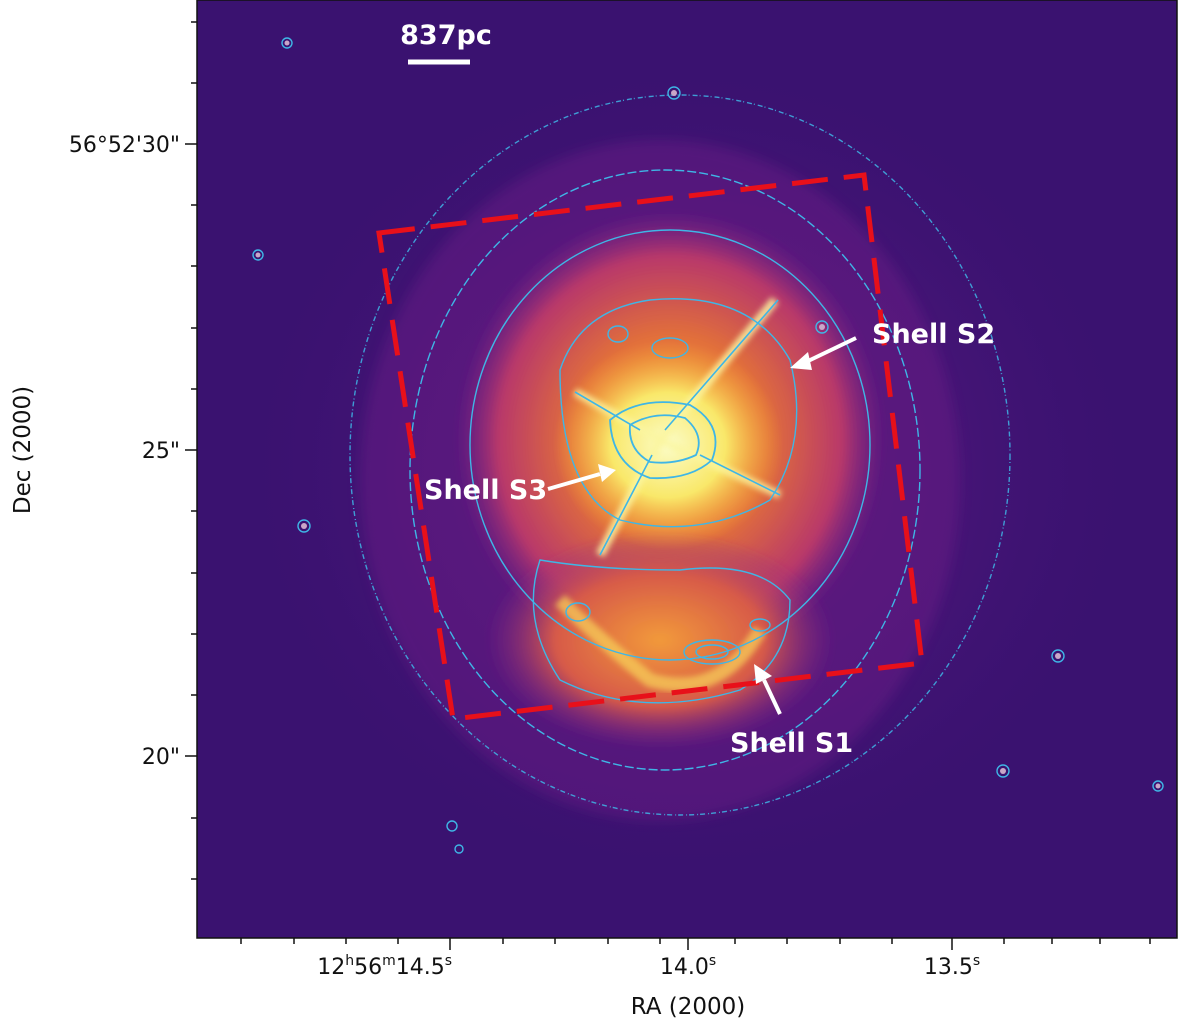 This screenshot has width=1200, height=1034. I want to click on y-tick-label-2: 25", so click(161, 451).